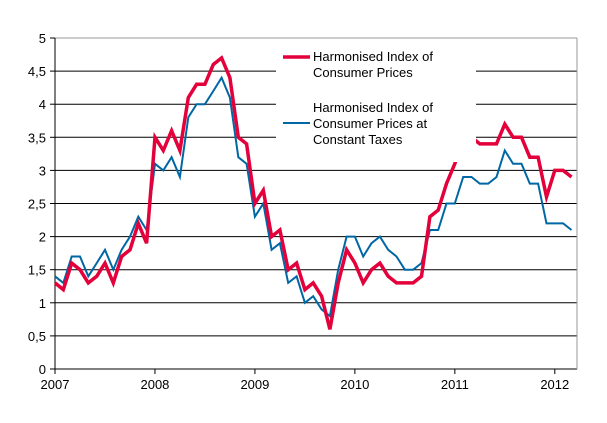  What do you see at coordinates (373, 56) in the screenshot?
I see `legend-label-hicp-1: Harmonised Index of` at bounding box center [373, 56].